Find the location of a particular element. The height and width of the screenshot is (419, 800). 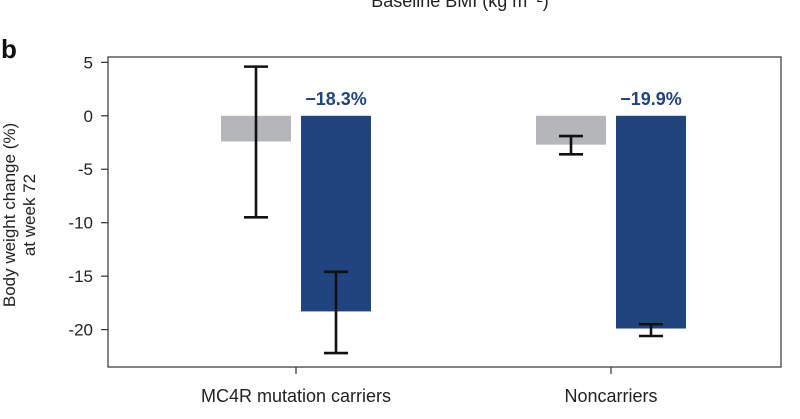

y-tick-label: -10 is located at coordinates (80, 223).